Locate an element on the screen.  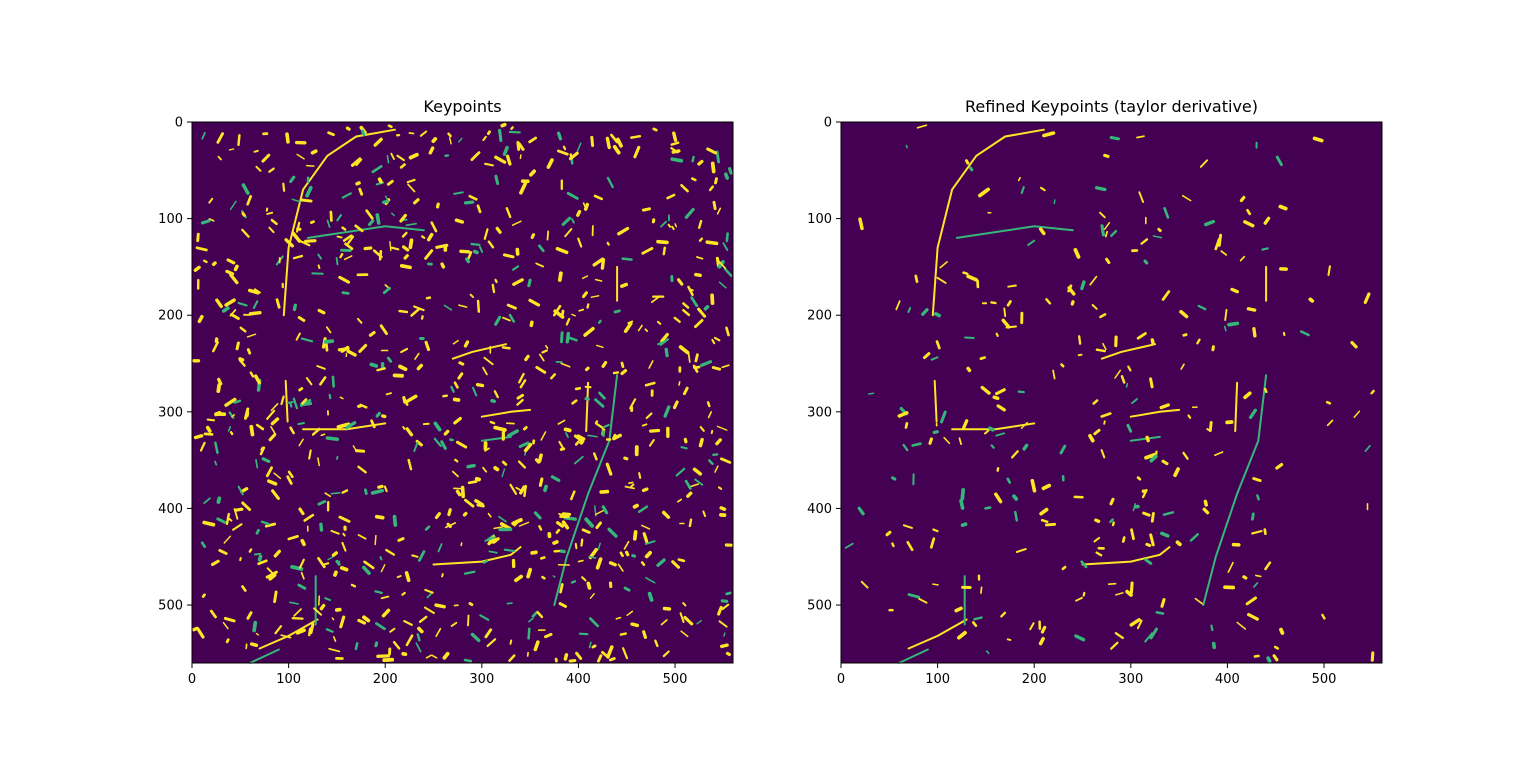
y-tick-label: 200 is located at coordinates (170, 316).